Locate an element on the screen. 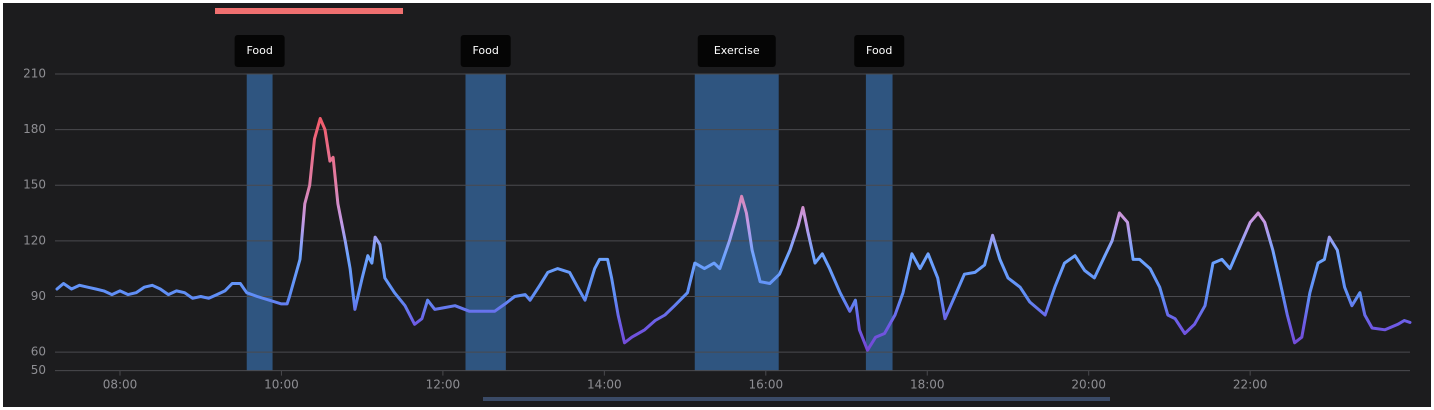 Image resolution: width=1434 pixels, height=410 pixels. range-indicator is located at coordinates (309, 11).